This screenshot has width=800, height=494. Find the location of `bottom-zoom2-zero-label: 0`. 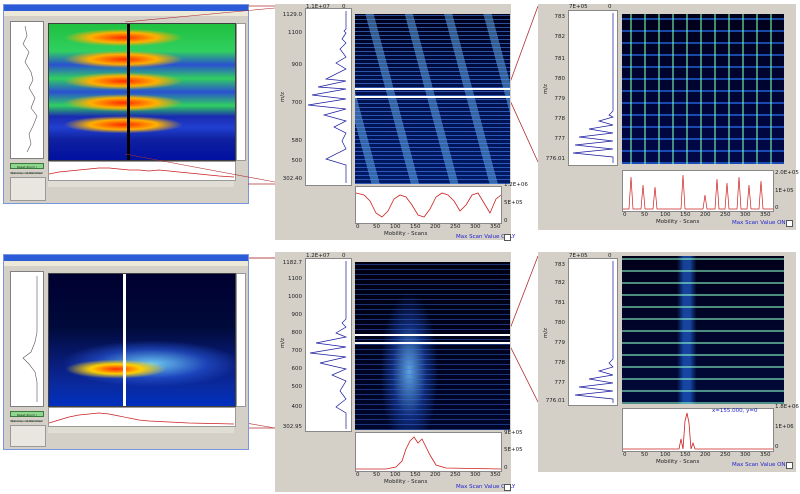

bottom-zoom2-zero-label: 0 is located at coordinates (610, 256).